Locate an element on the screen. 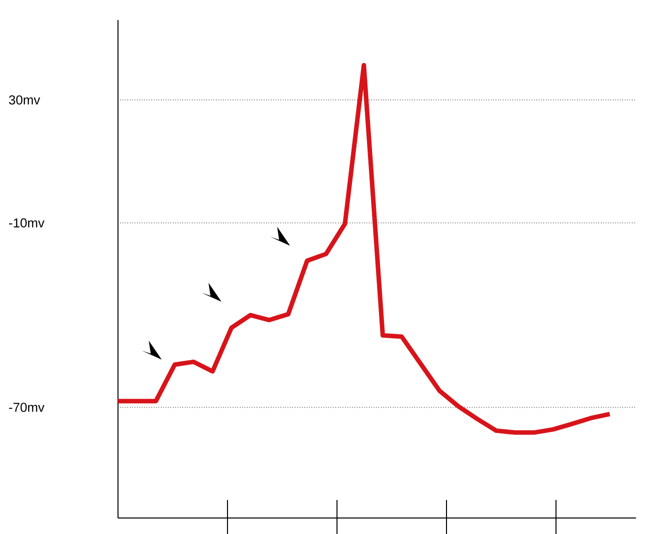 The image size is (672, 534). y-tick-label: 30mv is located at coordinates (24, 100).